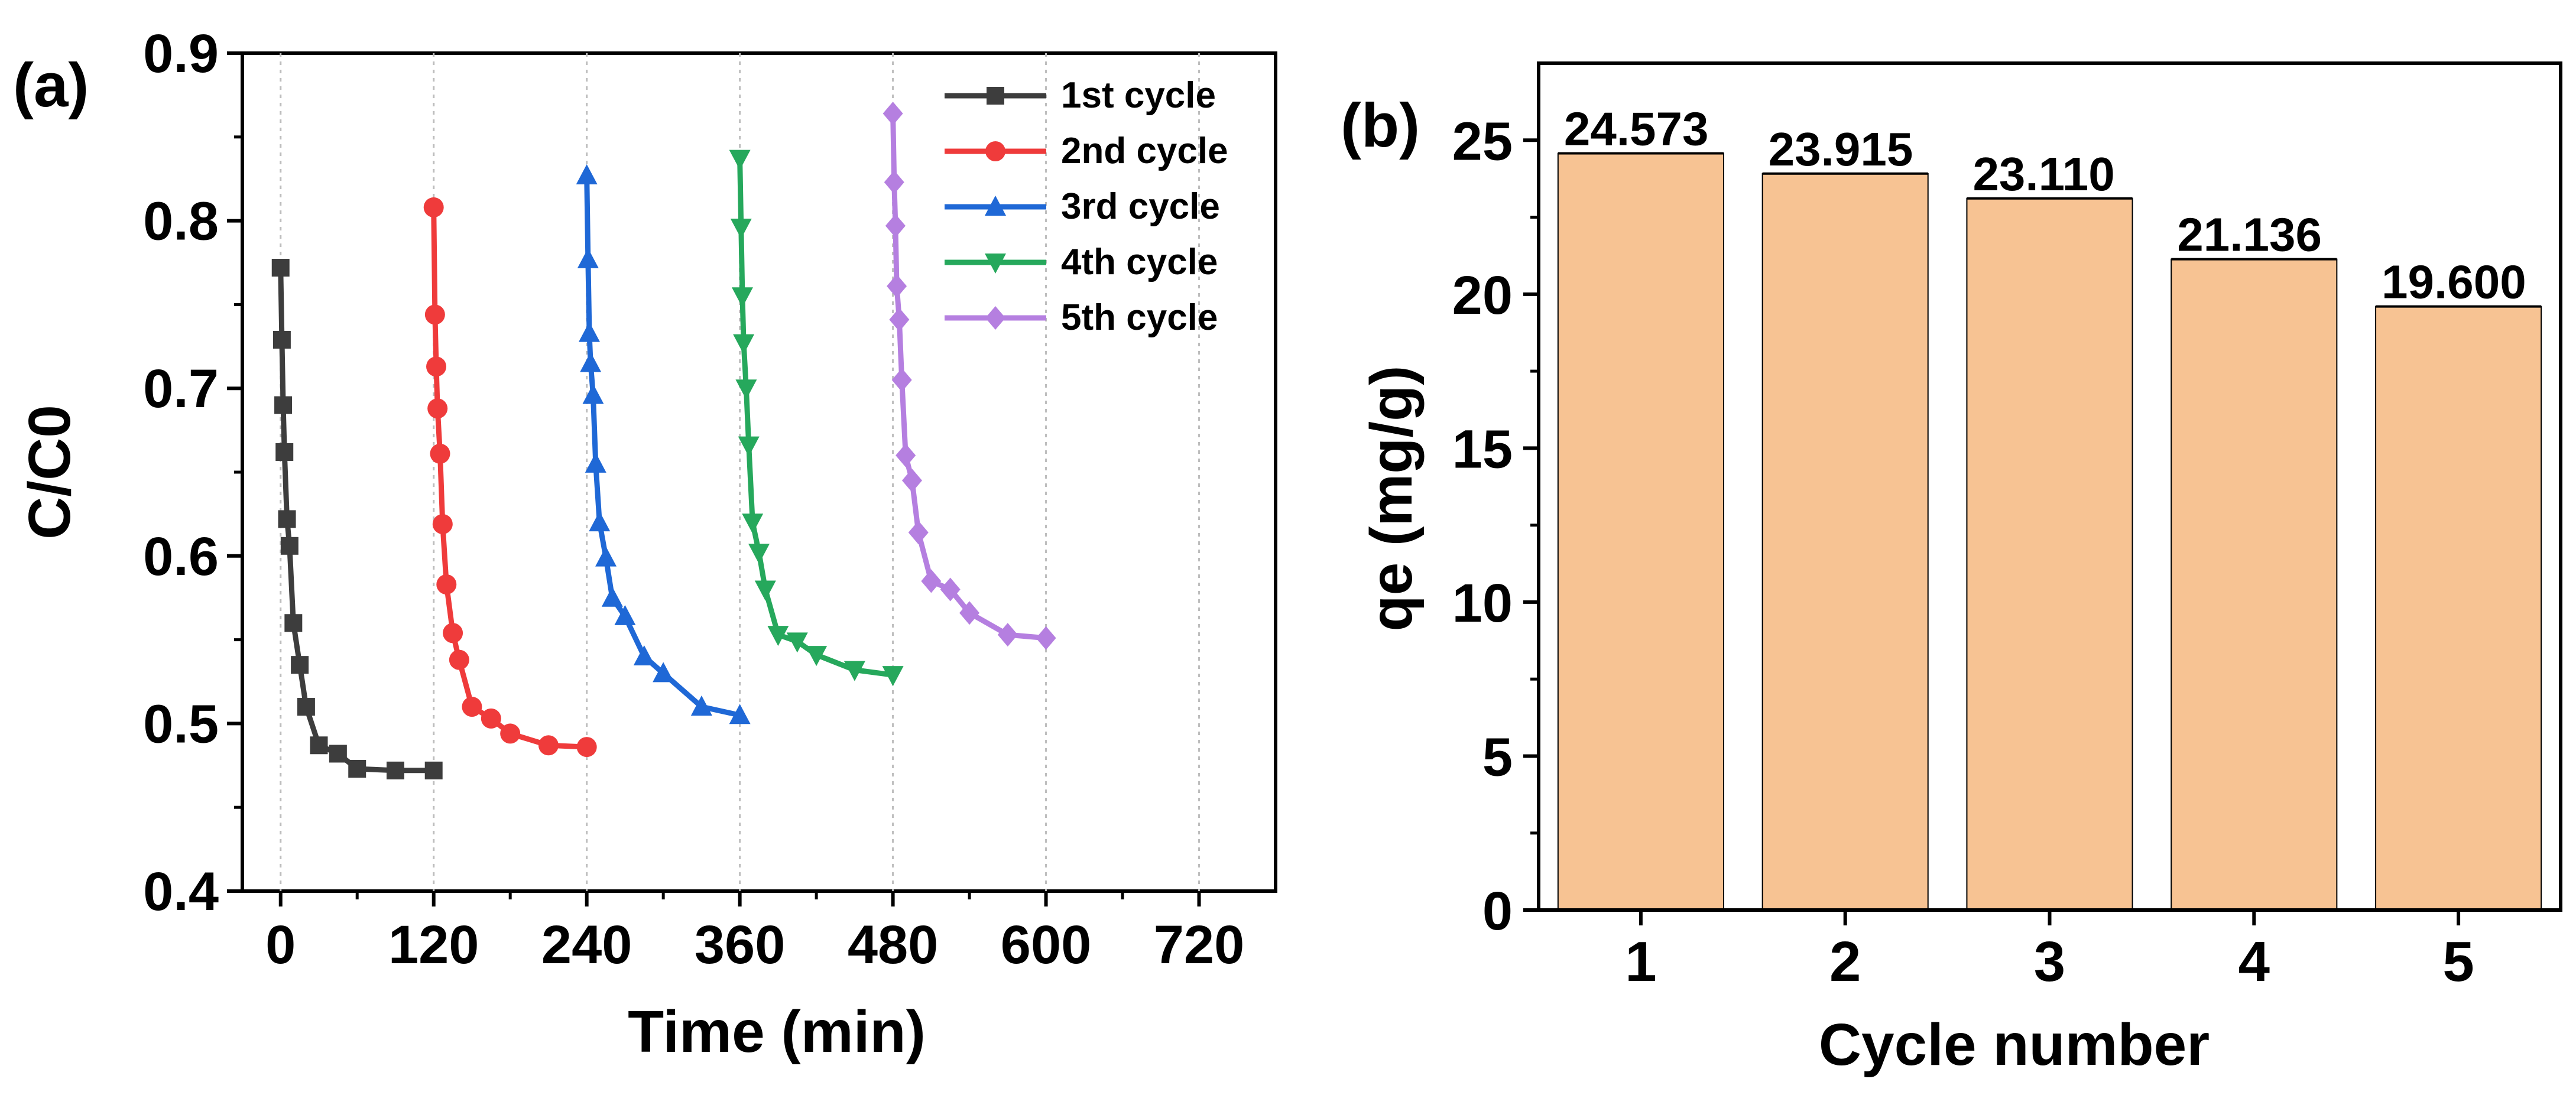 This screenshot has width=2576, height=1095. I want to click on y-tick-label-2: 0.6, so click(181, 557).